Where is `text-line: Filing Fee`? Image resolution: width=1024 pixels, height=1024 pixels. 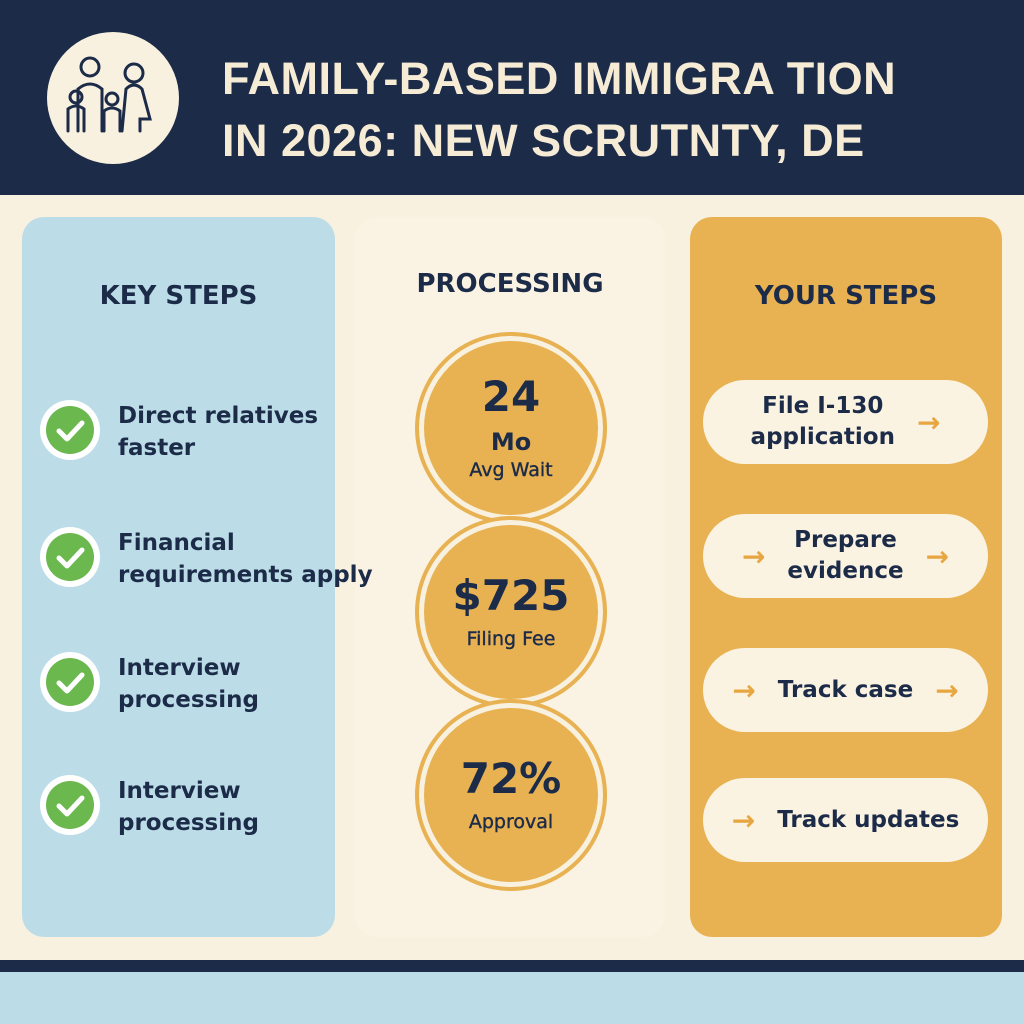
text-line: Filing Fee is located at coordinates (511, 639).